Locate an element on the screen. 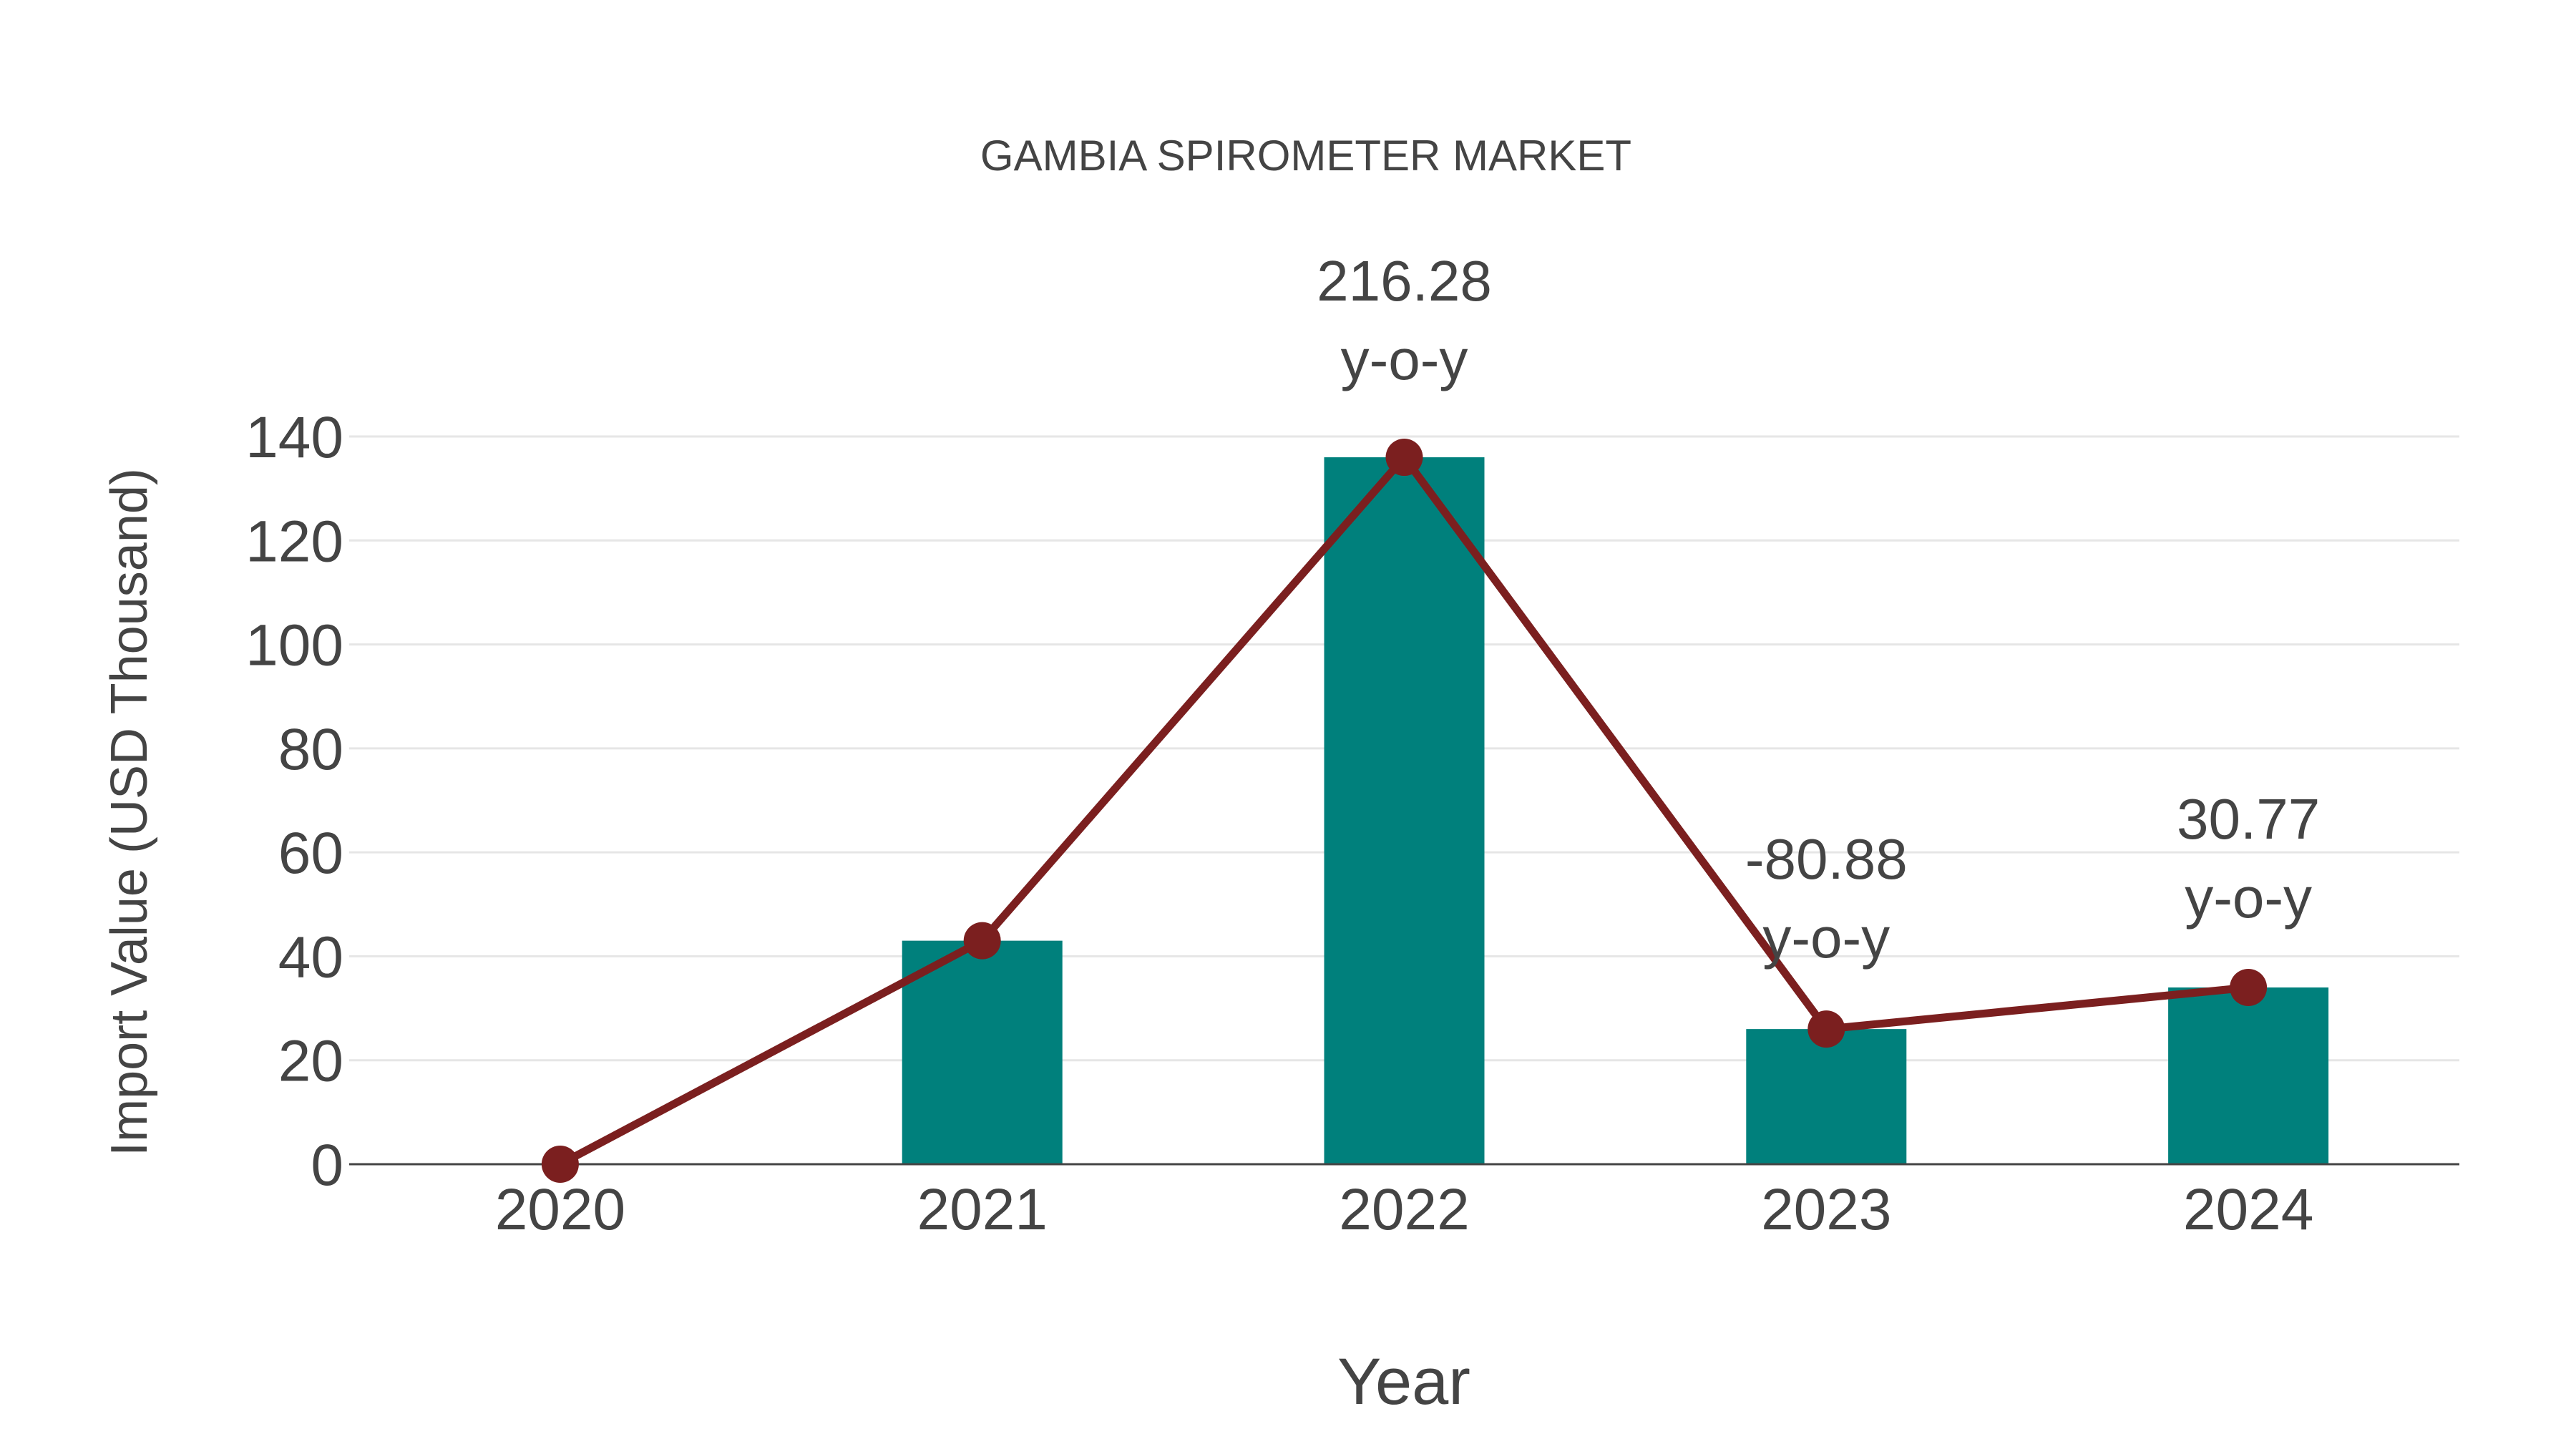 This screenshot has width=2576, height=1449. y-tick-label: 40 is located at coordinates (310, 957).